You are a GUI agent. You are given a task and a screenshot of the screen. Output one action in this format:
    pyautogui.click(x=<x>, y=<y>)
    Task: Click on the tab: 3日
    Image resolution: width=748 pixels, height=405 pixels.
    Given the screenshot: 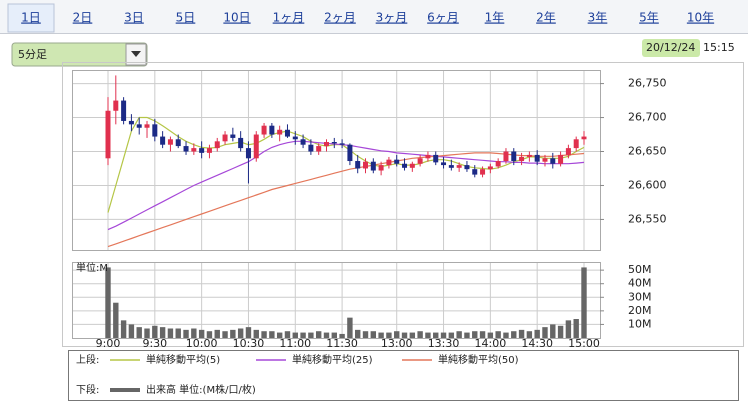 What is the action you would take?
    pyautogui.click(x=134, y=18)
    